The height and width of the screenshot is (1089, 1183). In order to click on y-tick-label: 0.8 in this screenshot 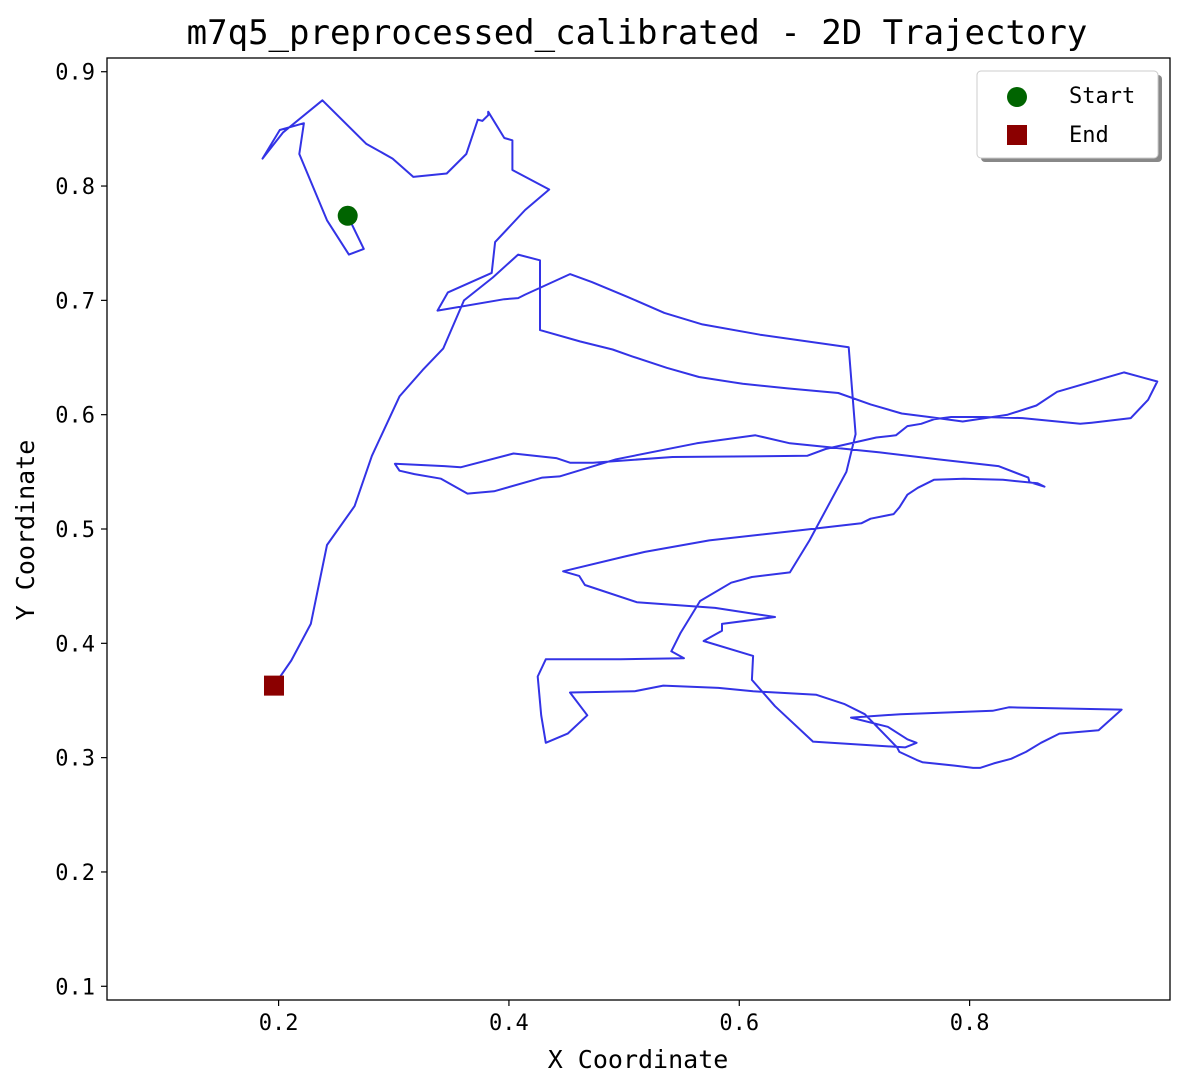, I will do `click(75, 187)`.